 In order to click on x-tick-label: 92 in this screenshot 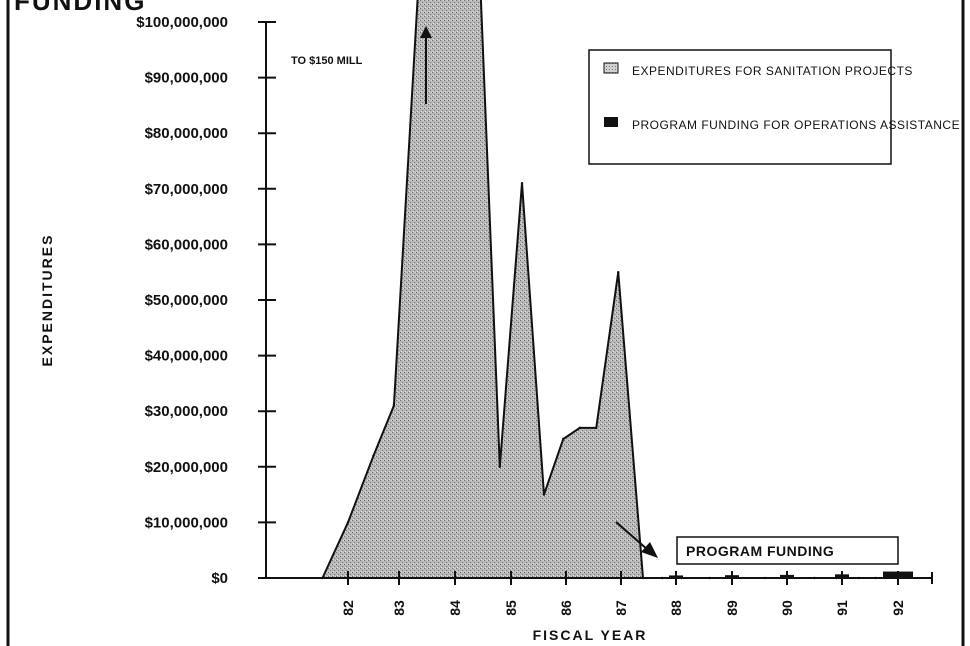, I will do `click(898, 608)`.